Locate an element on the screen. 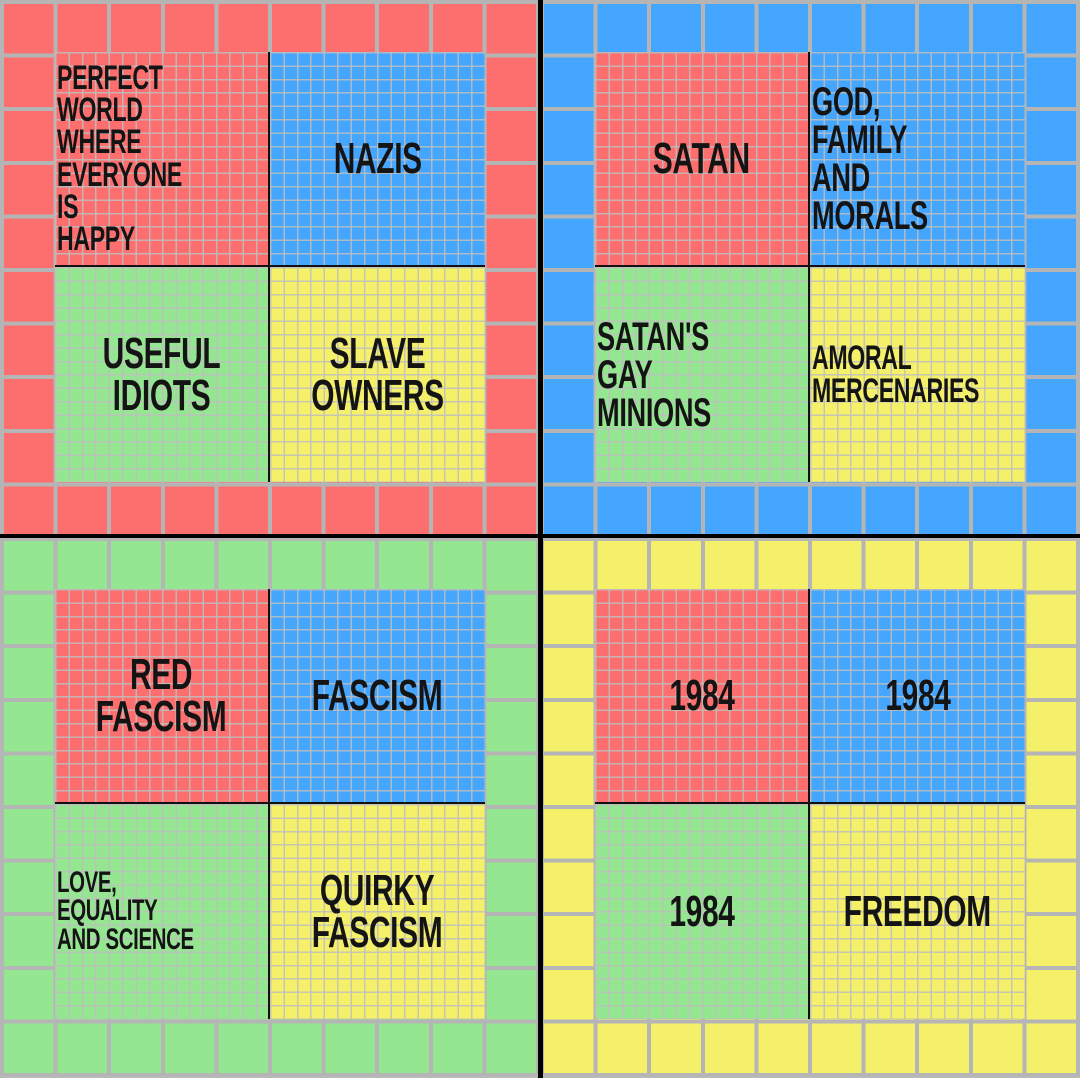  cell-label: USEFUL IDIOTS is located at coordinates (161, 374).